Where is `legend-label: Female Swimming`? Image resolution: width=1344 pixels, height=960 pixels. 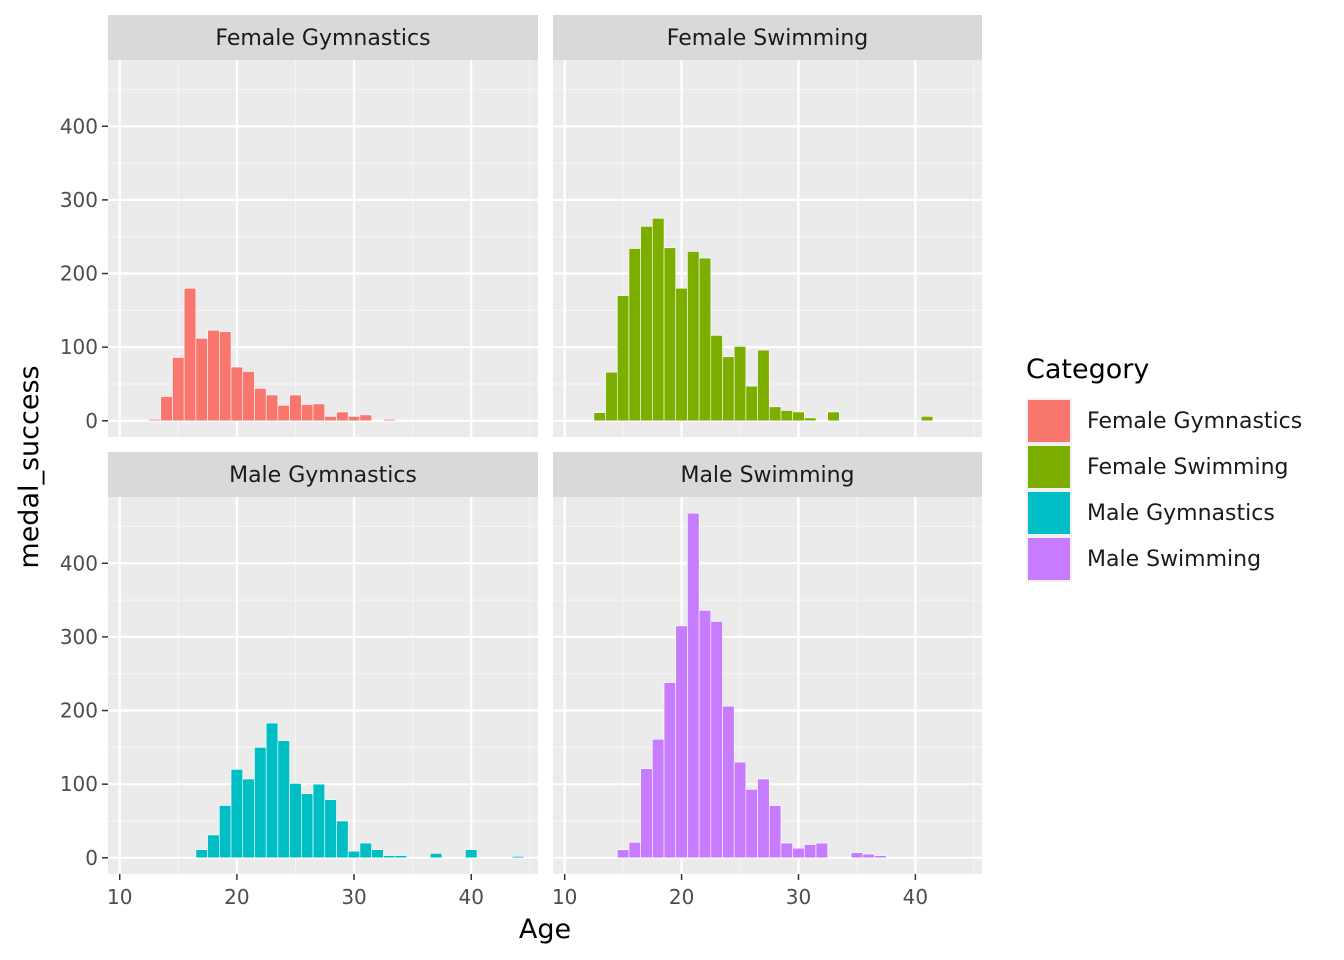 legend-label: Female Swimming is located at coordinates (1188, 467).